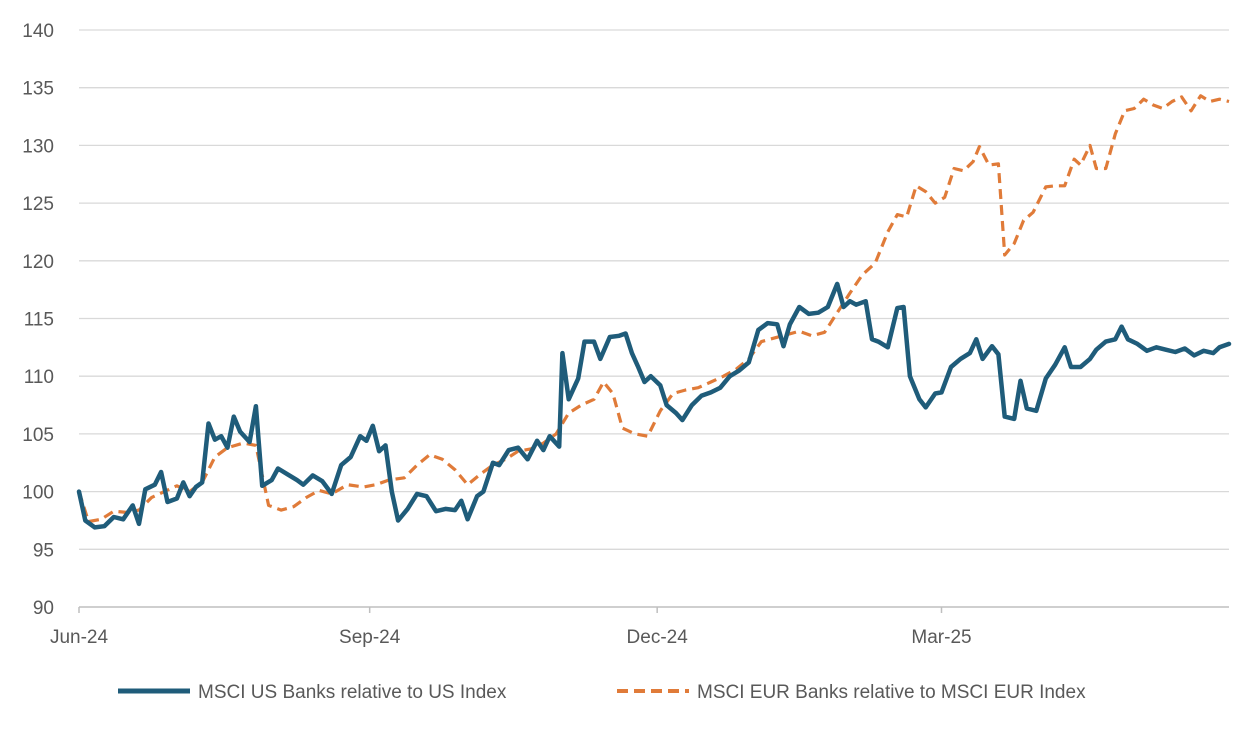 This screenshot has width=1260, height=731. Describe the element at coordinates (38, 204) in the screenshot. I see `y-tick-label-125: 125` at that location.